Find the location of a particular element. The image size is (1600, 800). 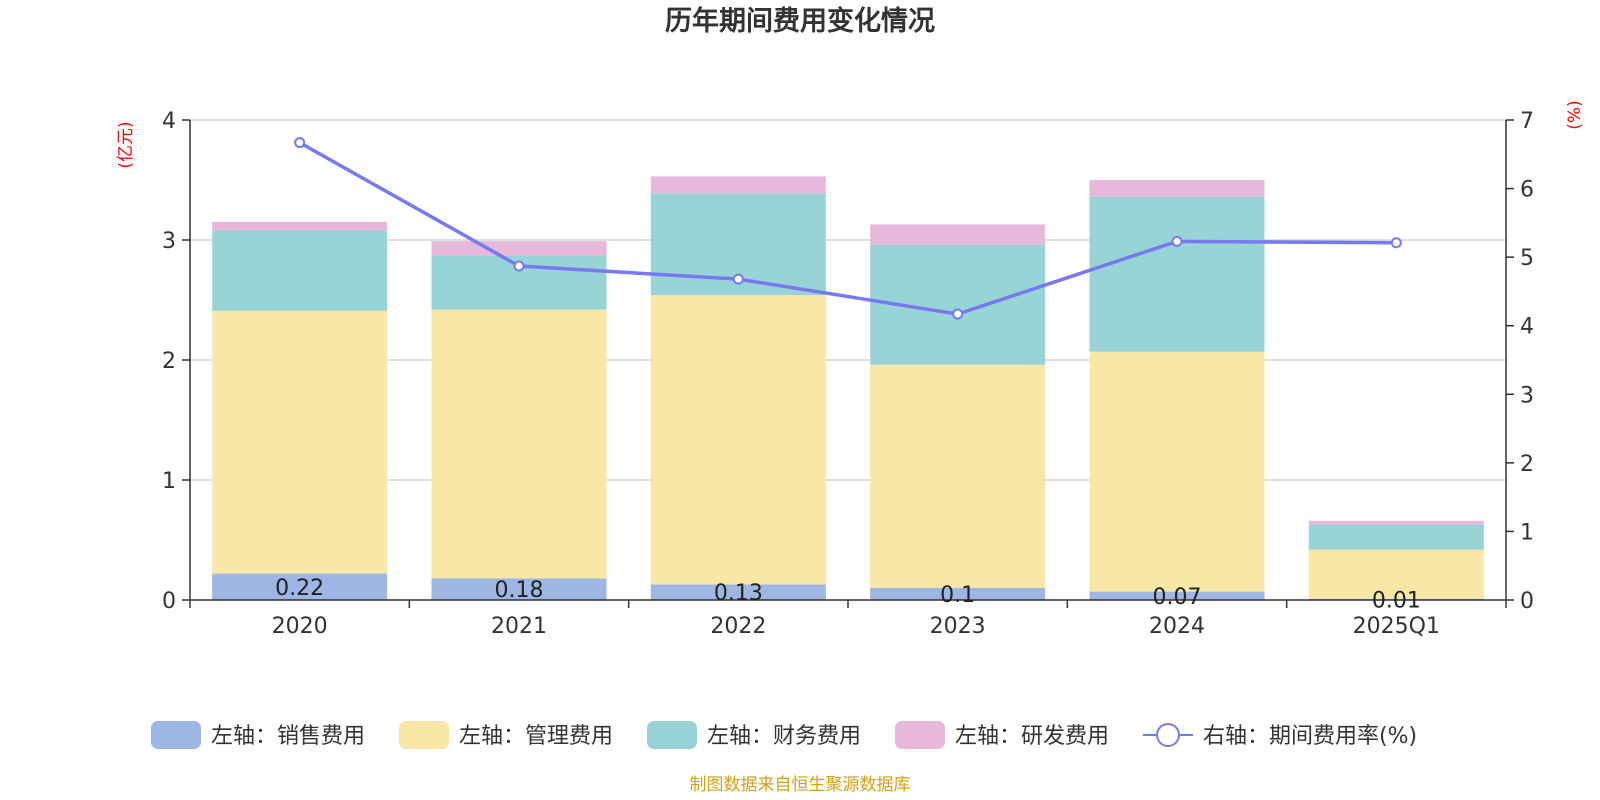

right-tick-label: 7 is located at coordinates (1527, 121).